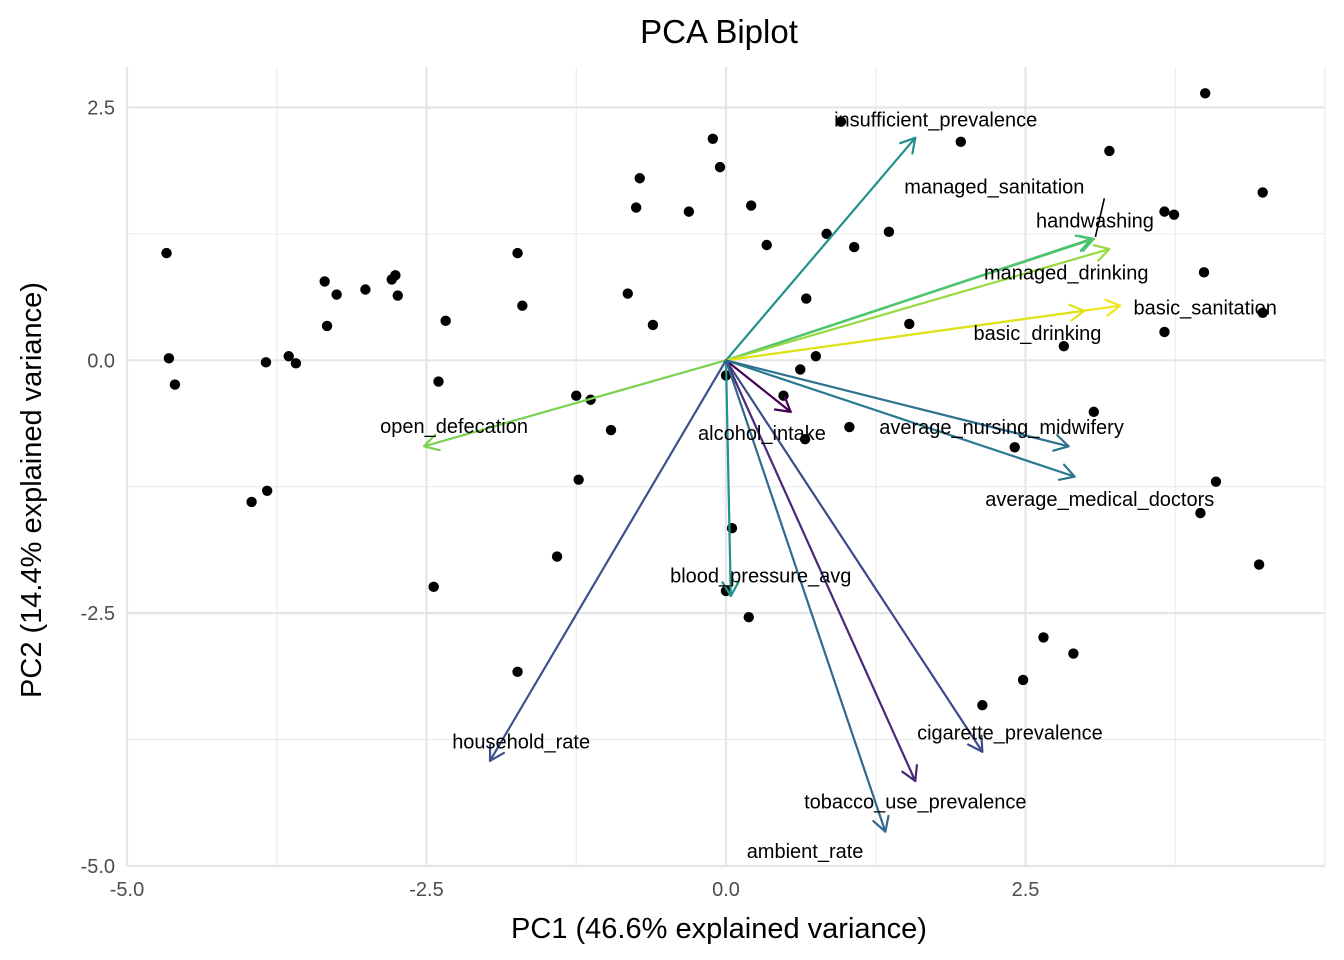 This screenshot has width=1344, height=960. I want to click on loading-arrow-ambient_rate, so click(805, 596).